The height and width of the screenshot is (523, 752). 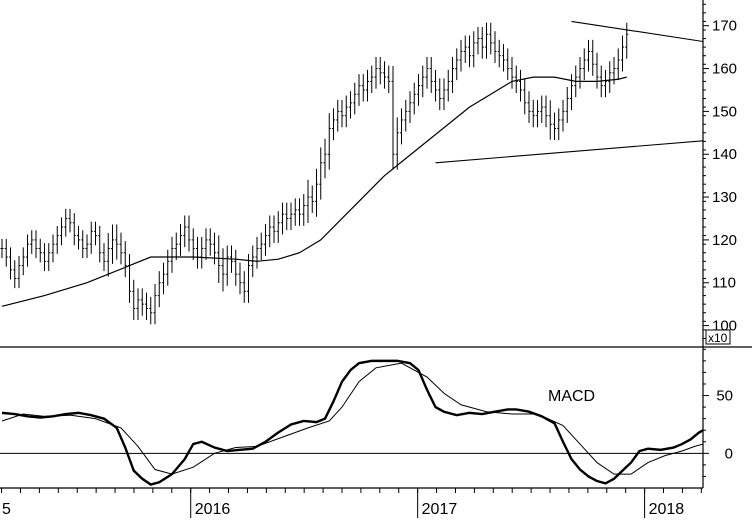 What do you see at coordinates (729, 453) in the screenshot?
I see `macd-tick-label: 0` at bounding box center [729, 453].